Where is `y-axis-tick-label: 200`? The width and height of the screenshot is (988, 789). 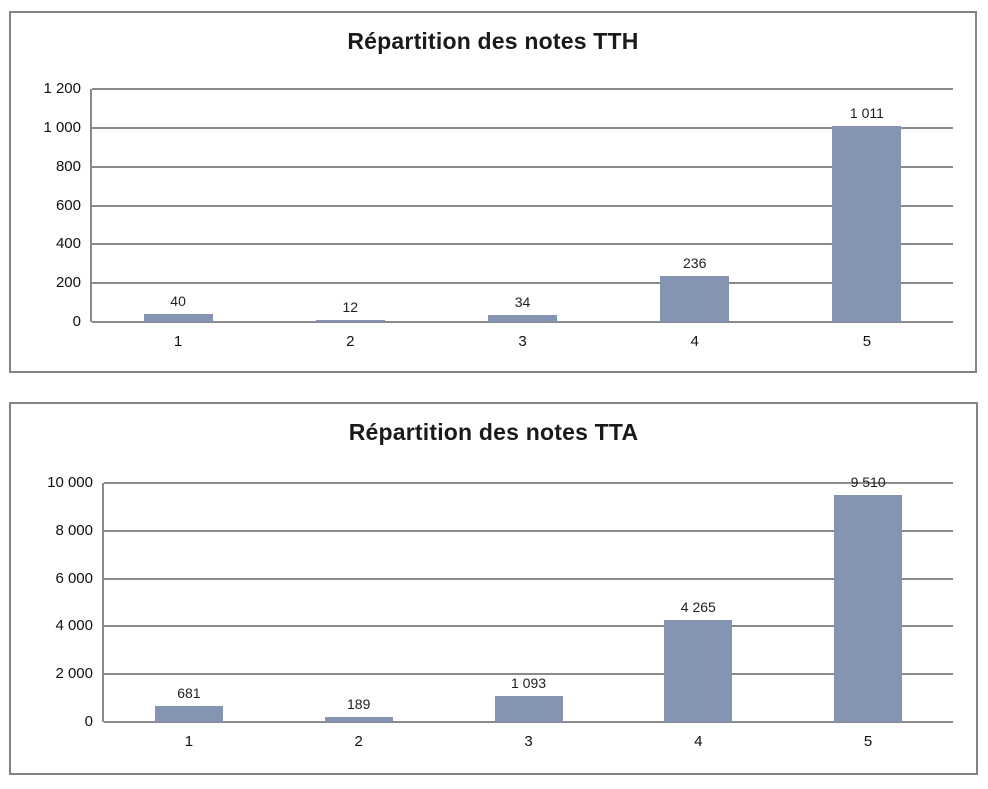 y-axis-tick-label: 200 is located at coordinates (68, 283).